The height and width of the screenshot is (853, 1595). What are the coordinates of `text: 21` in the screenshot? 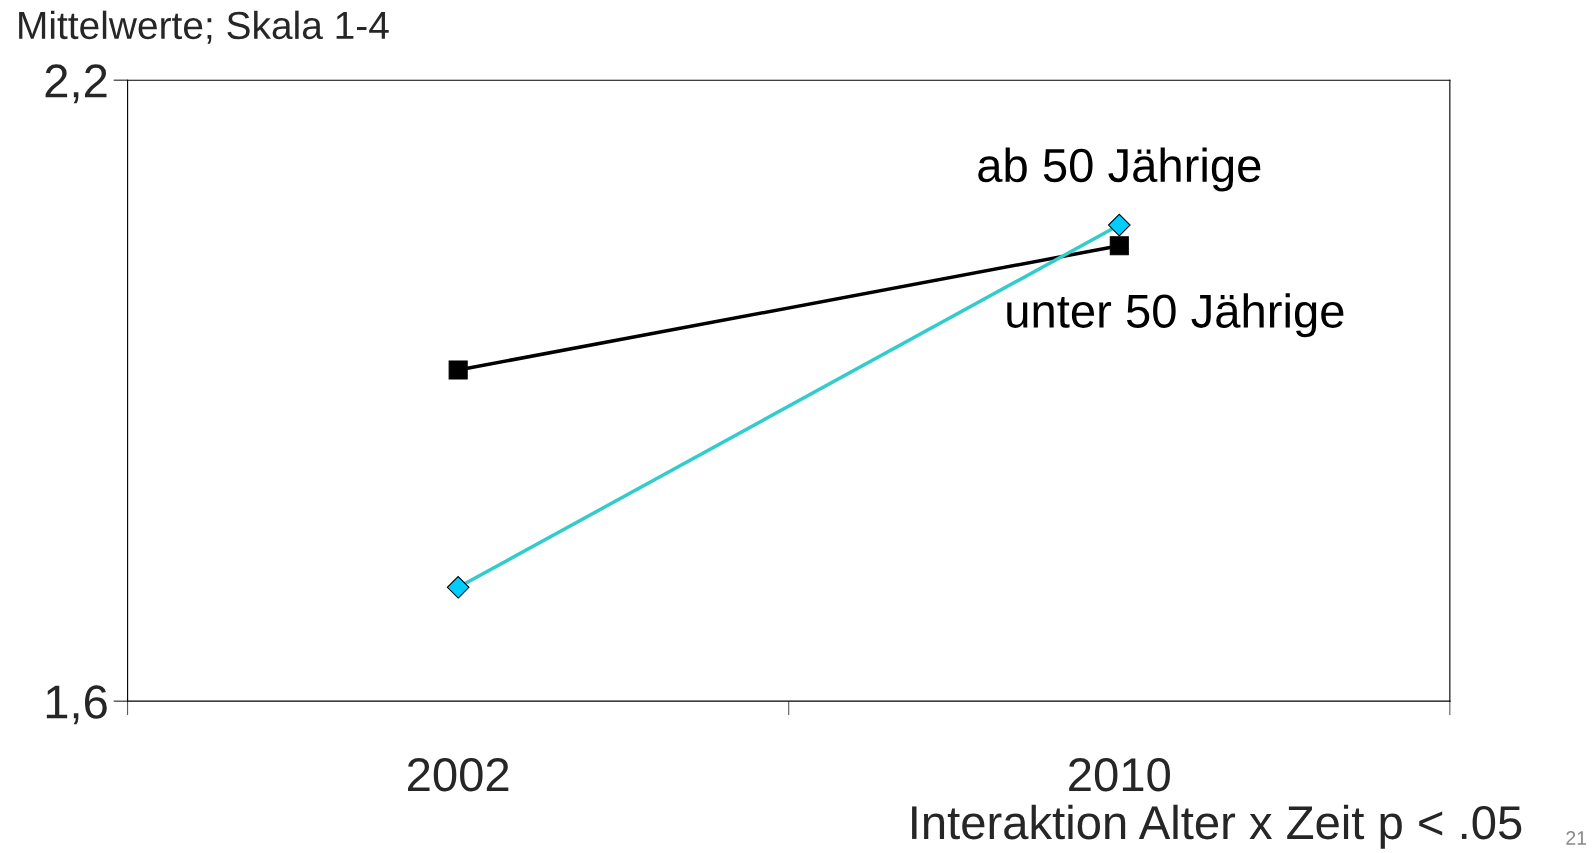 It's located at (1576, 838).